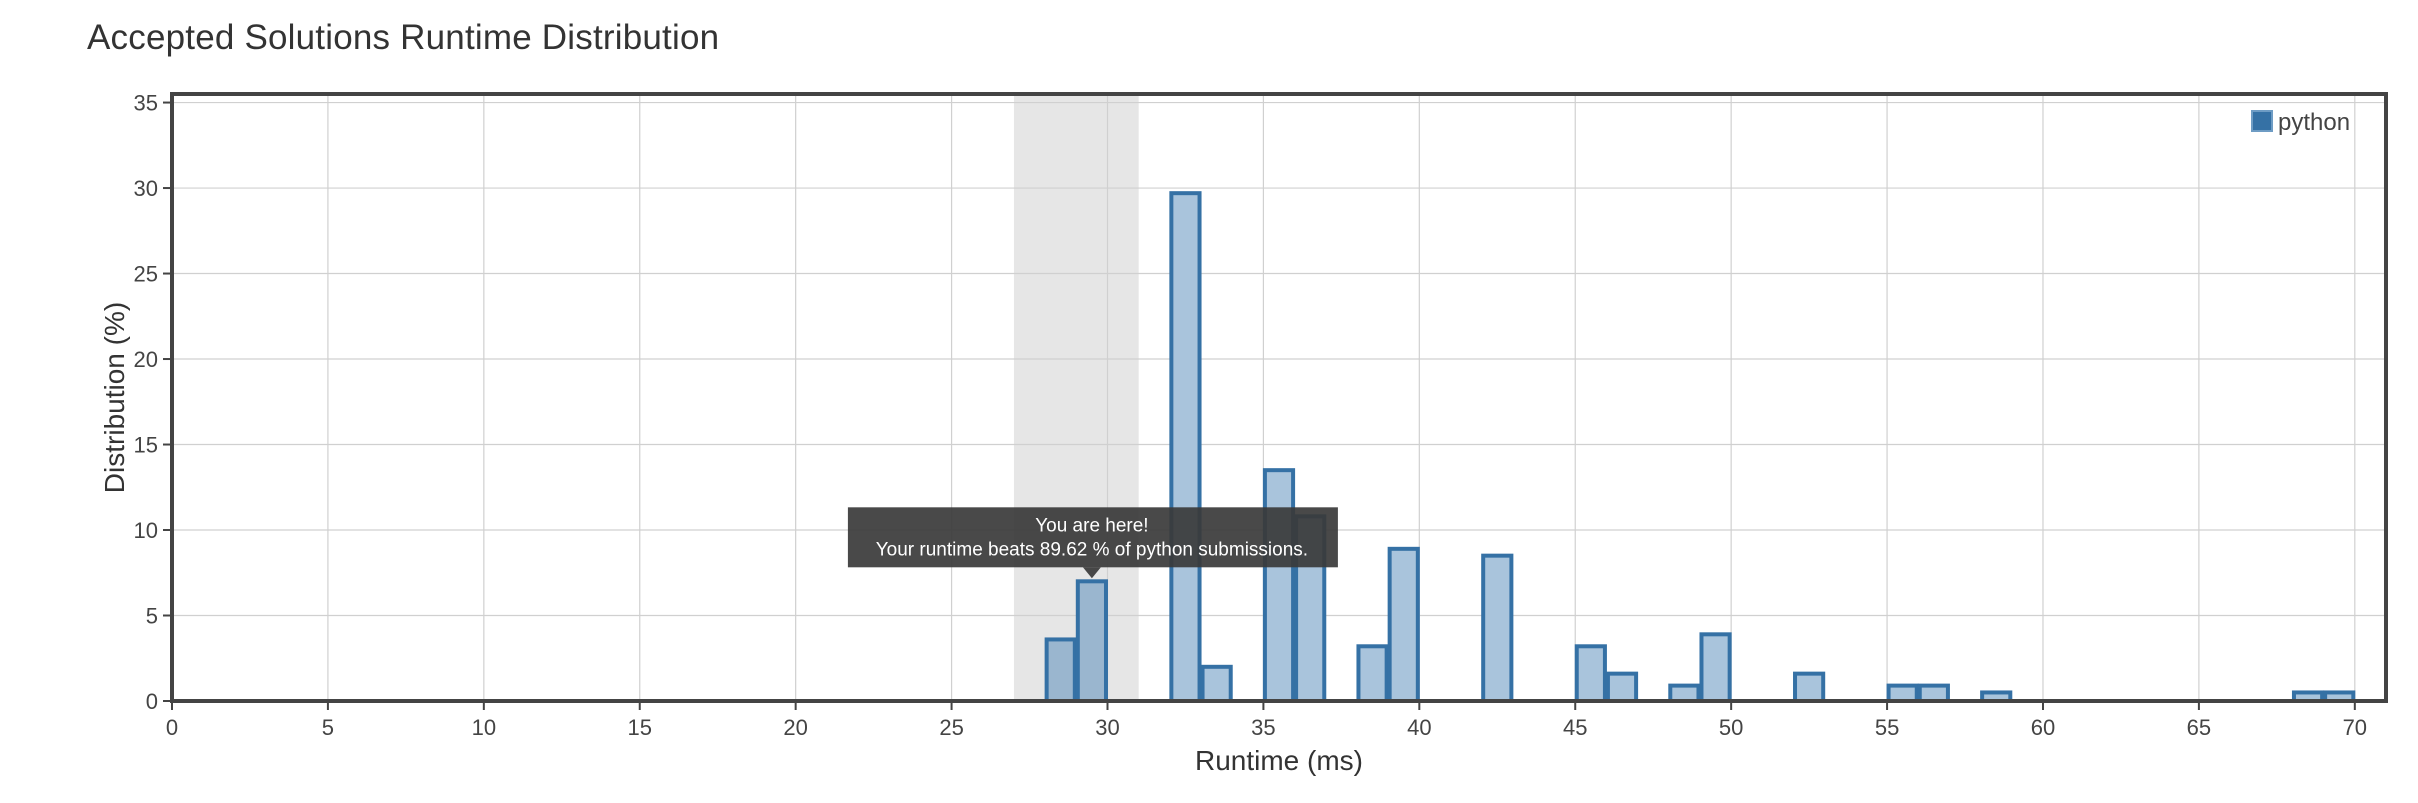  What do you see at coordinates (1263, 727) in the screenshot?
I see `x-tick-label: 35` at bounding box center [1263, 727].